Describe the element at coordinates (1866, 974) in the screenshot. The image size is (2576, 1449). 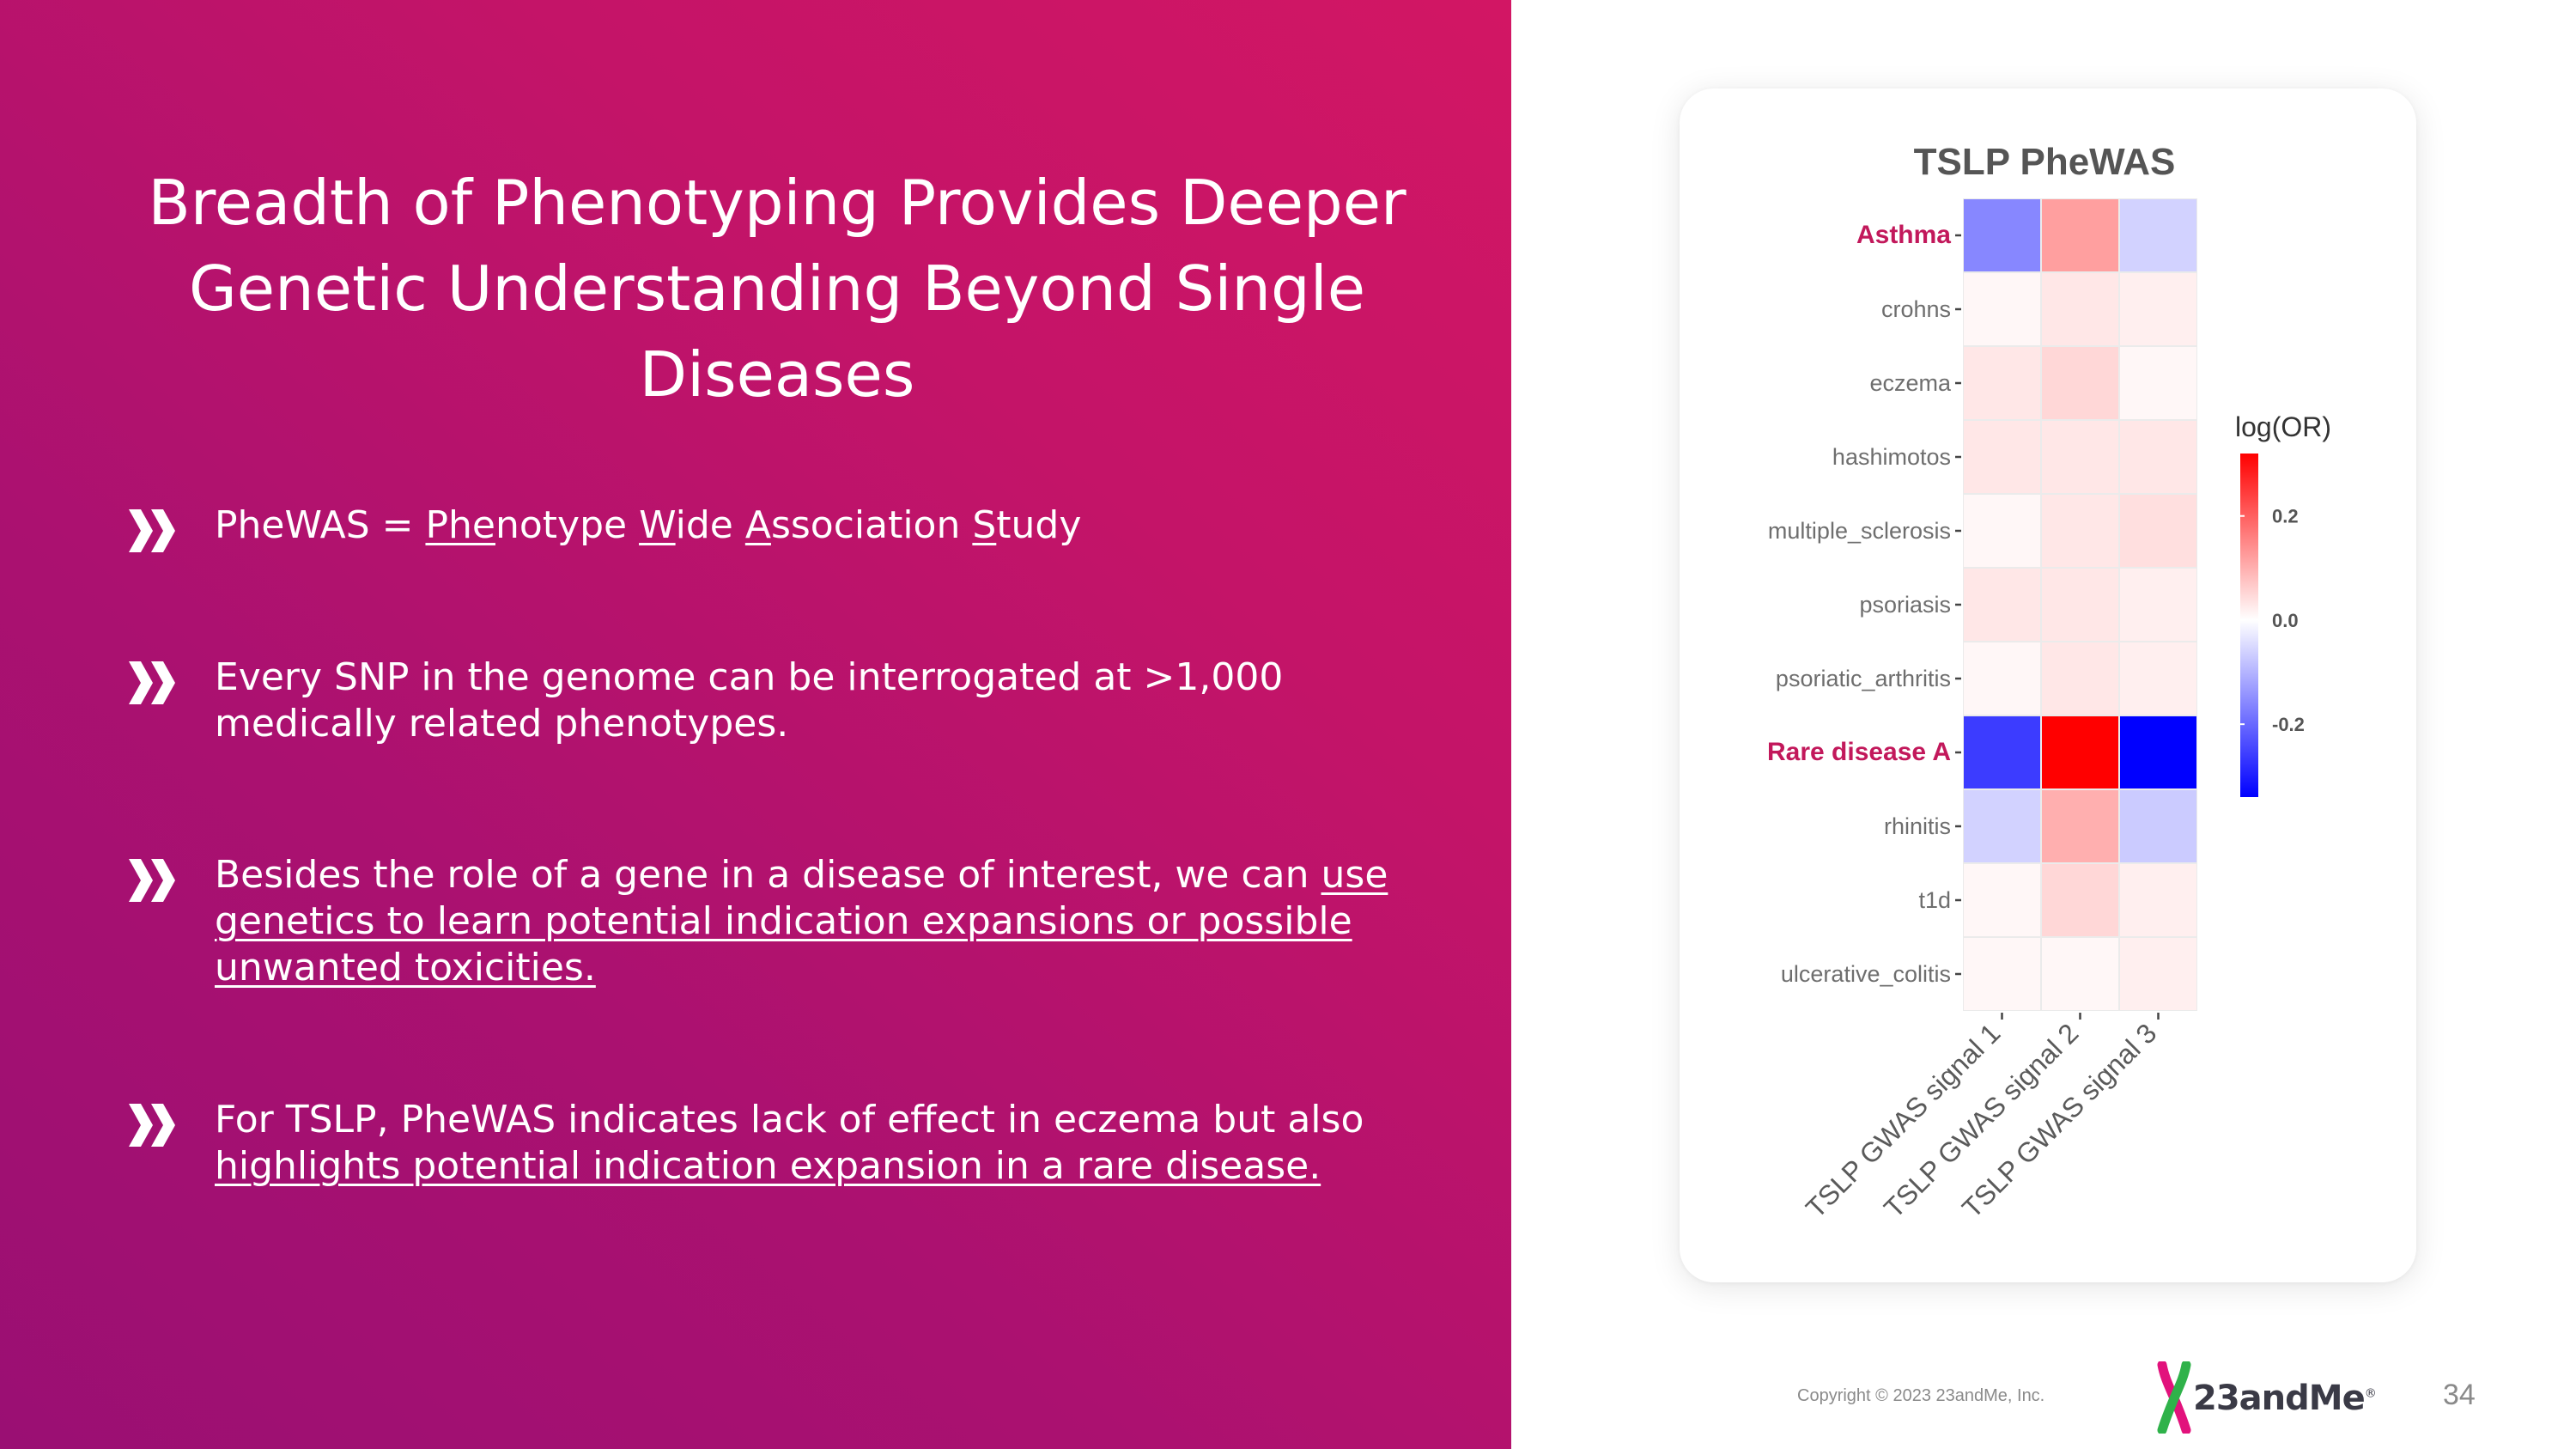
I see `row-label: ulcerative_colitis` at that location.